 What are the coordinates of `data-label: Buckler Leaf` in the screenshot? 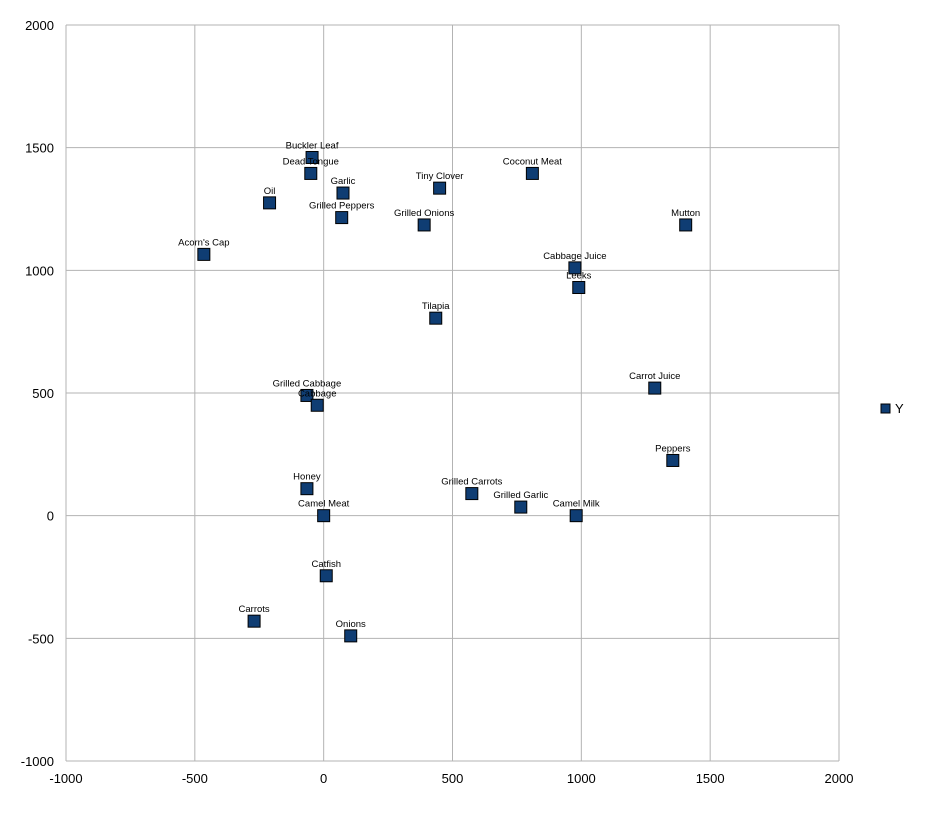 It's located at (312, 145).